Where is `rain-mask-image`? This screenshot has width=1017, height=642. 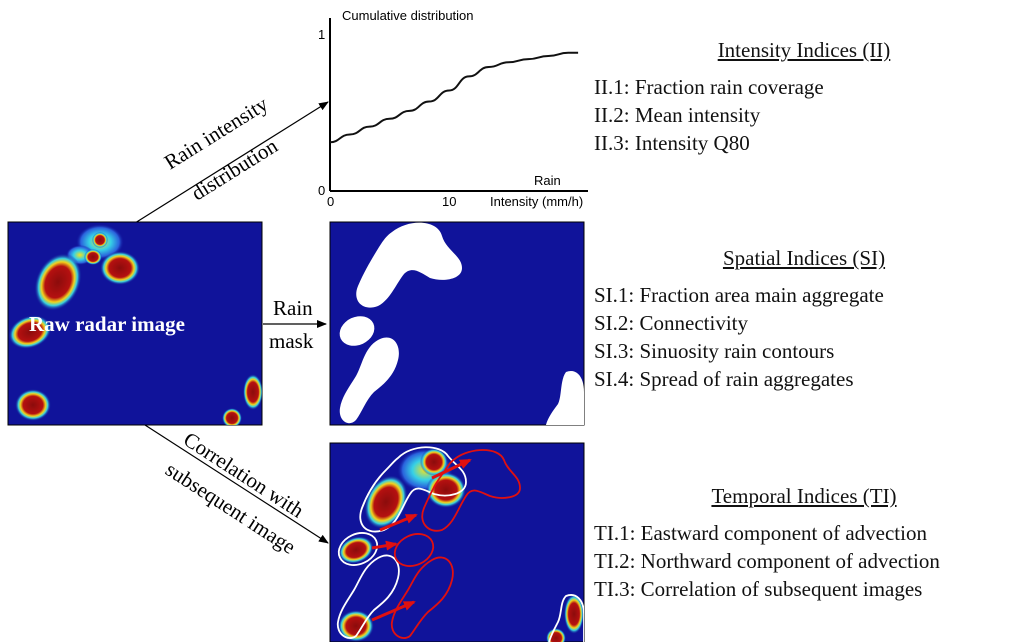
rain-mask-image is located at coordinates (457, 323).